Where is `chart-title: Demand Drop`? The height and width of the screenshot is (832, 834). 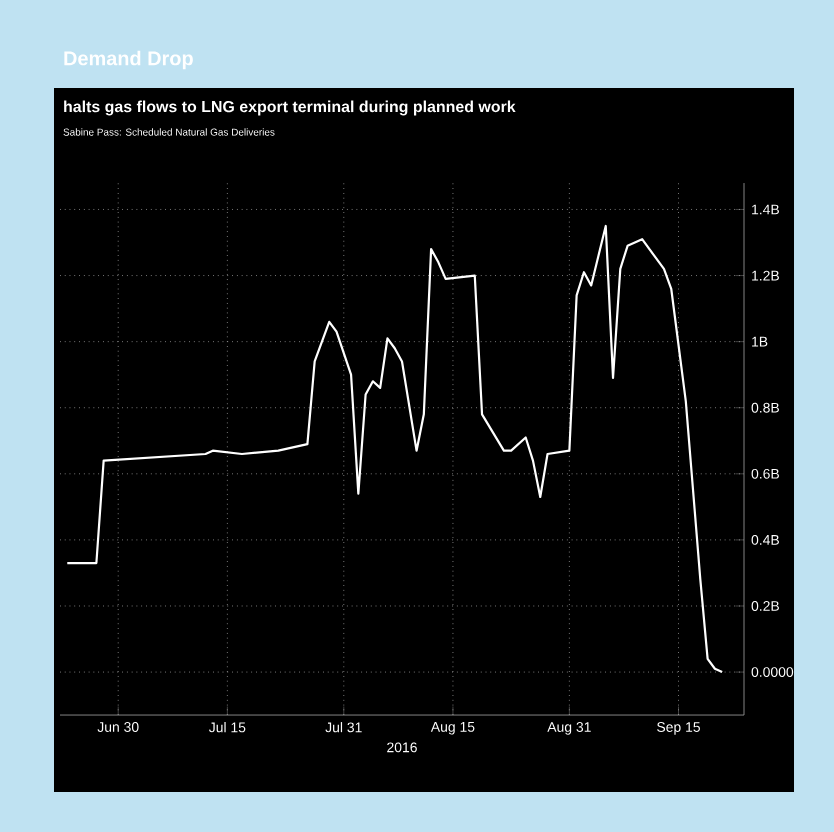 chart-title: Demand Drop is located at coordinates (128, 60).